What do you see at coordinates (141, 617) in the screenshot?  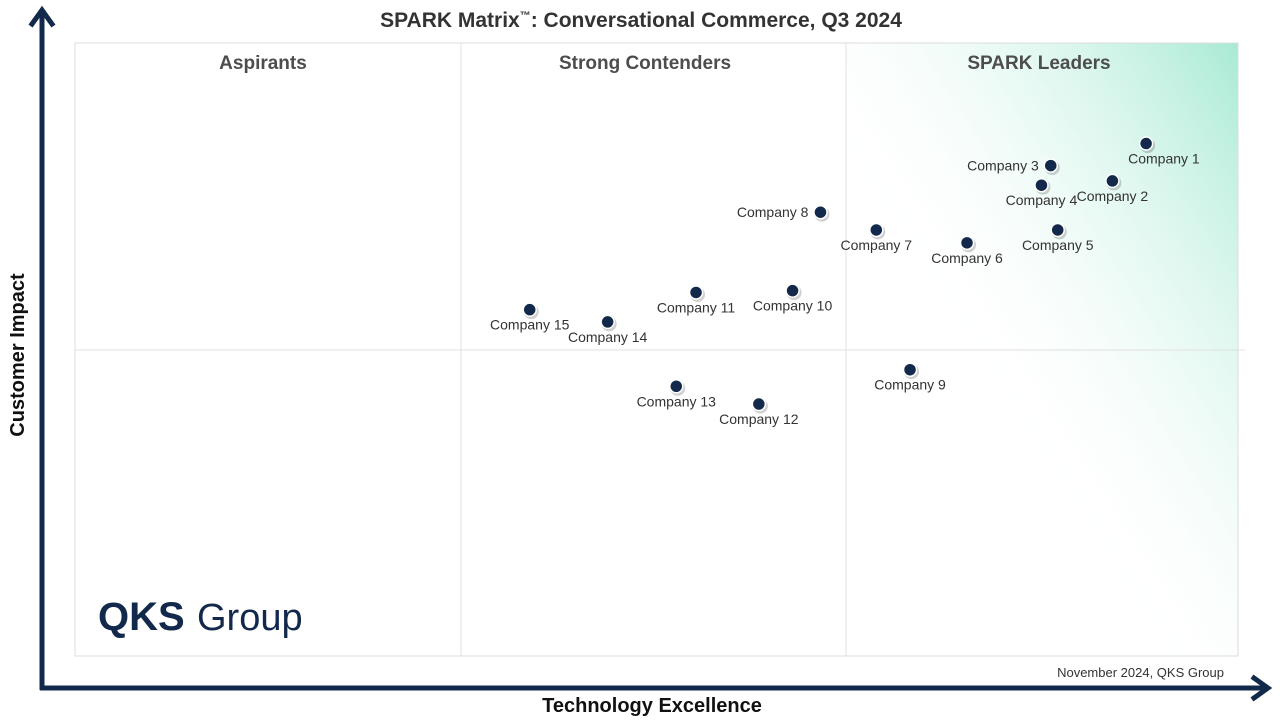 I see `logo-qks: QKS` at bounding box center [141, 617].